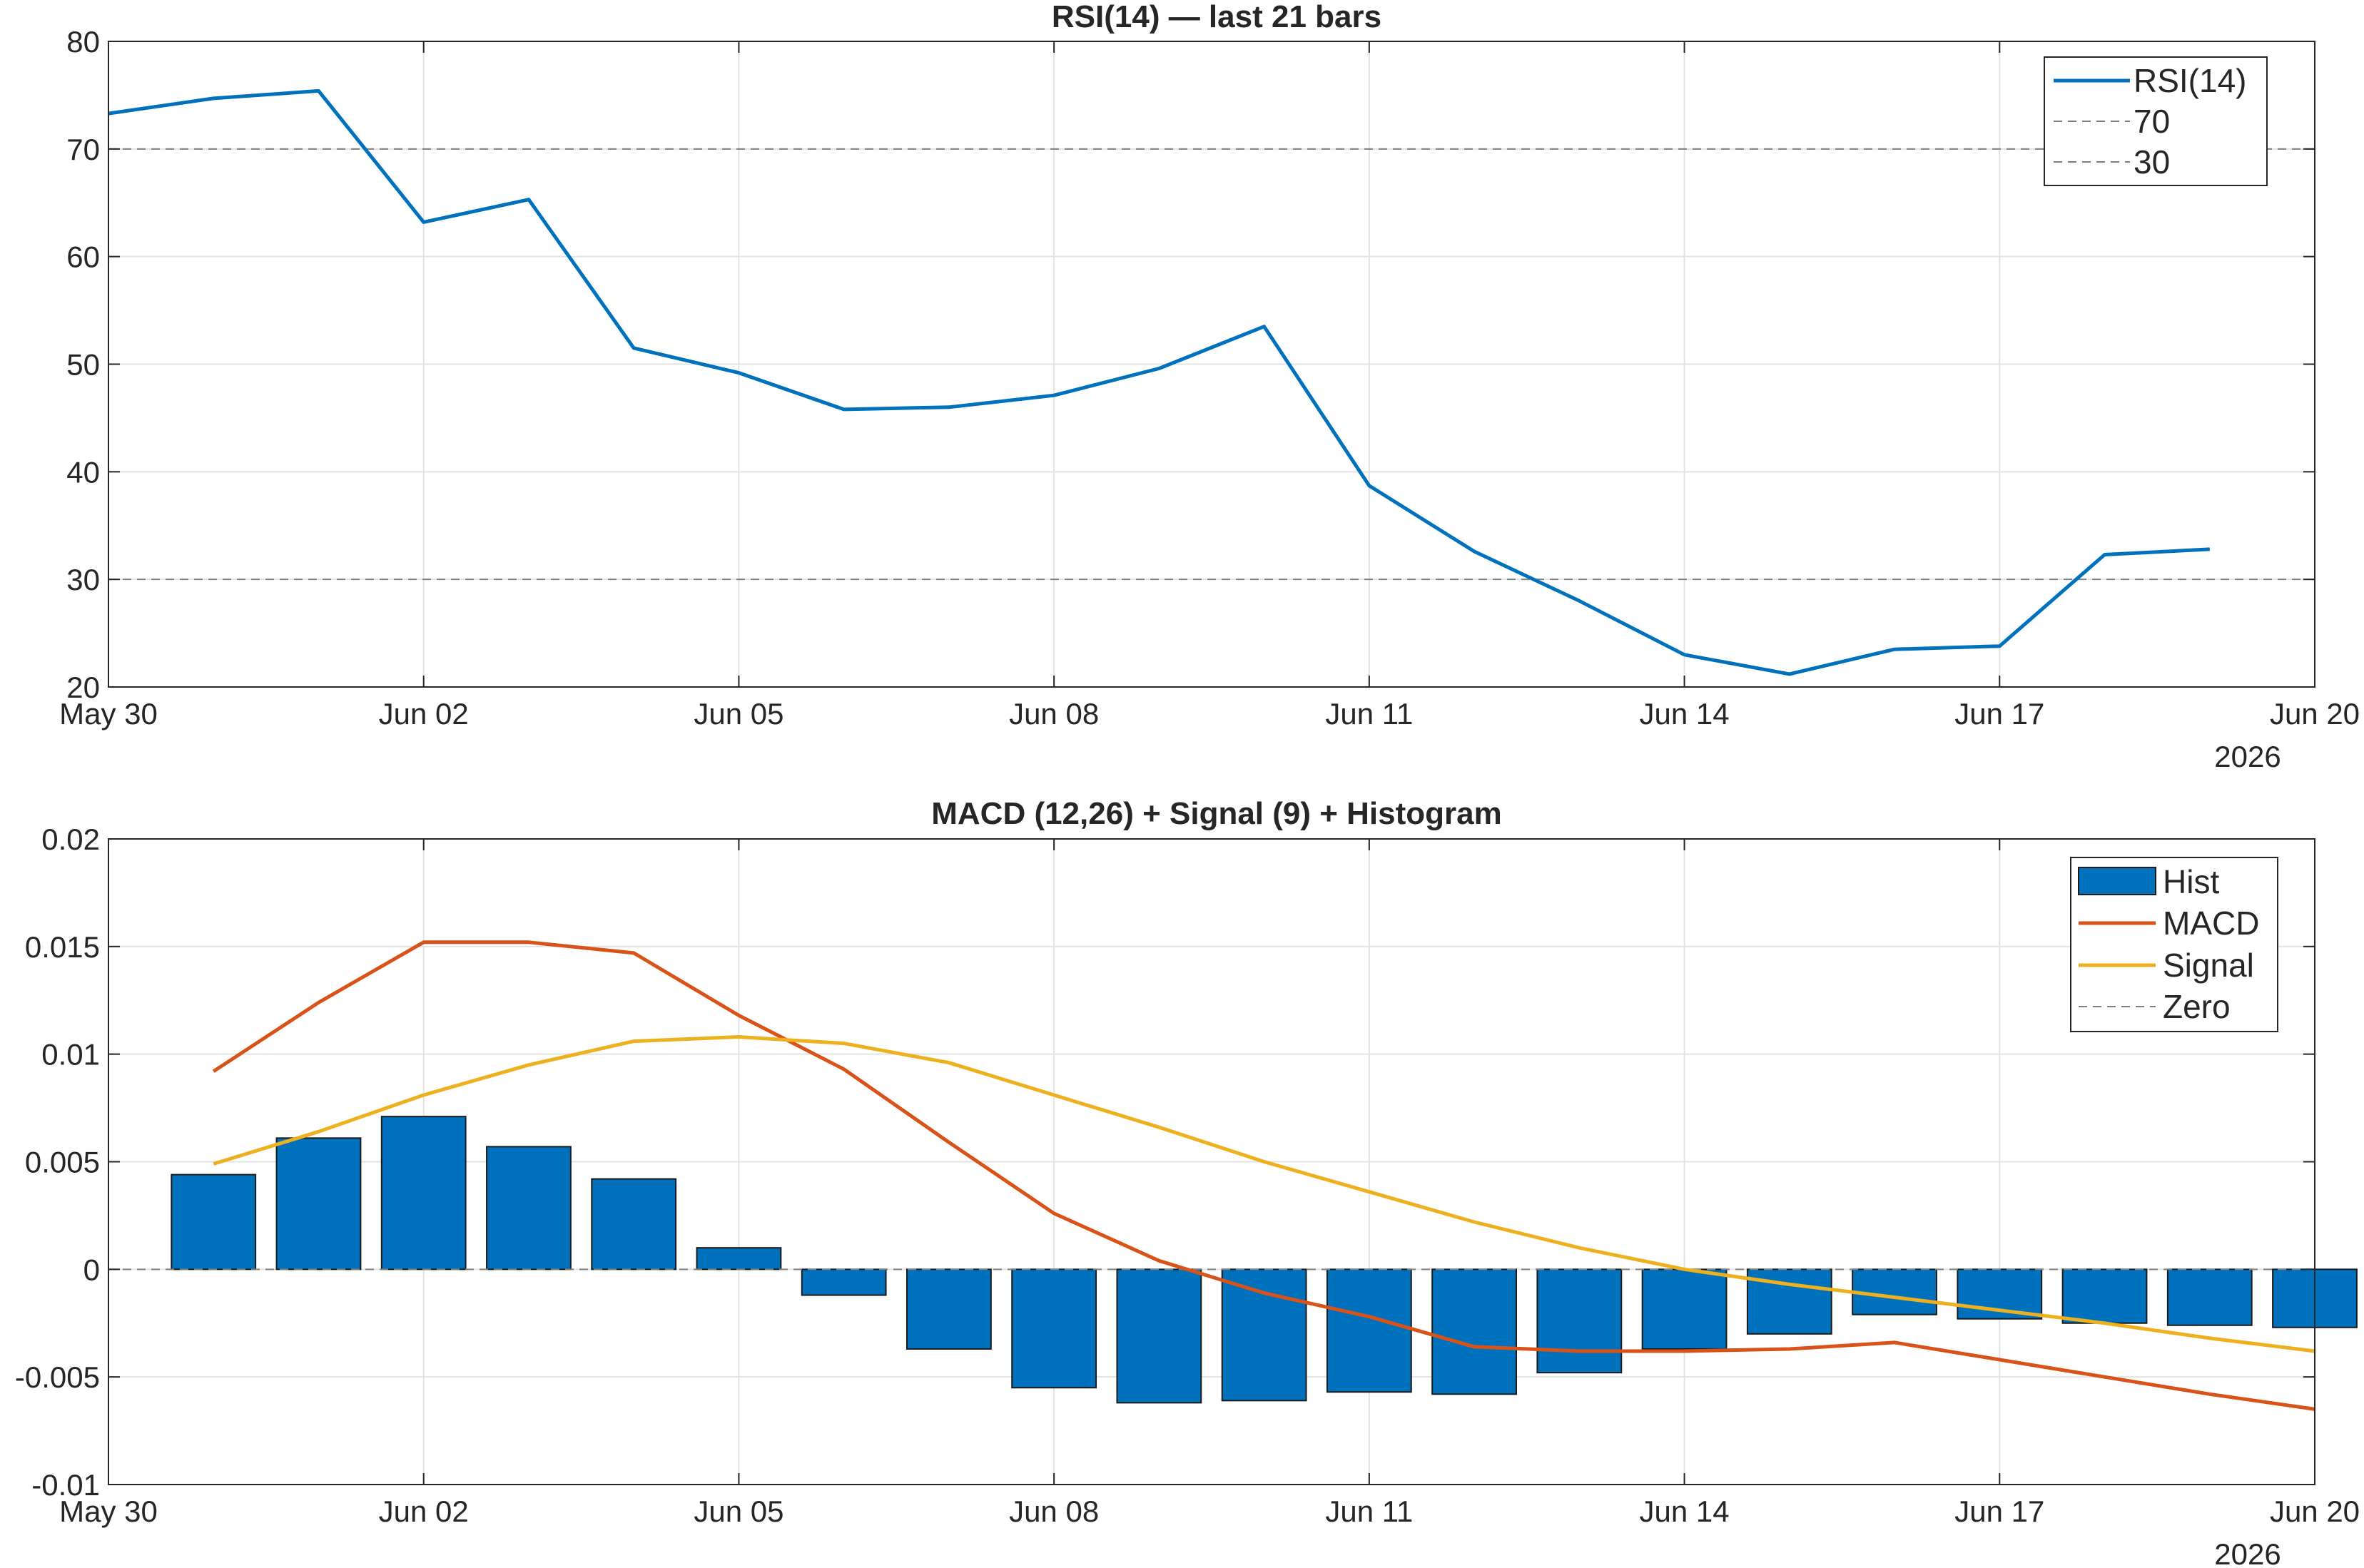 The image size is (2364, 1568). What do you see at coordinates (2315, 1511) in the screenshot?
I see `macd-x-tick-label: Jun 20` at bounding box center [2315, 1511].